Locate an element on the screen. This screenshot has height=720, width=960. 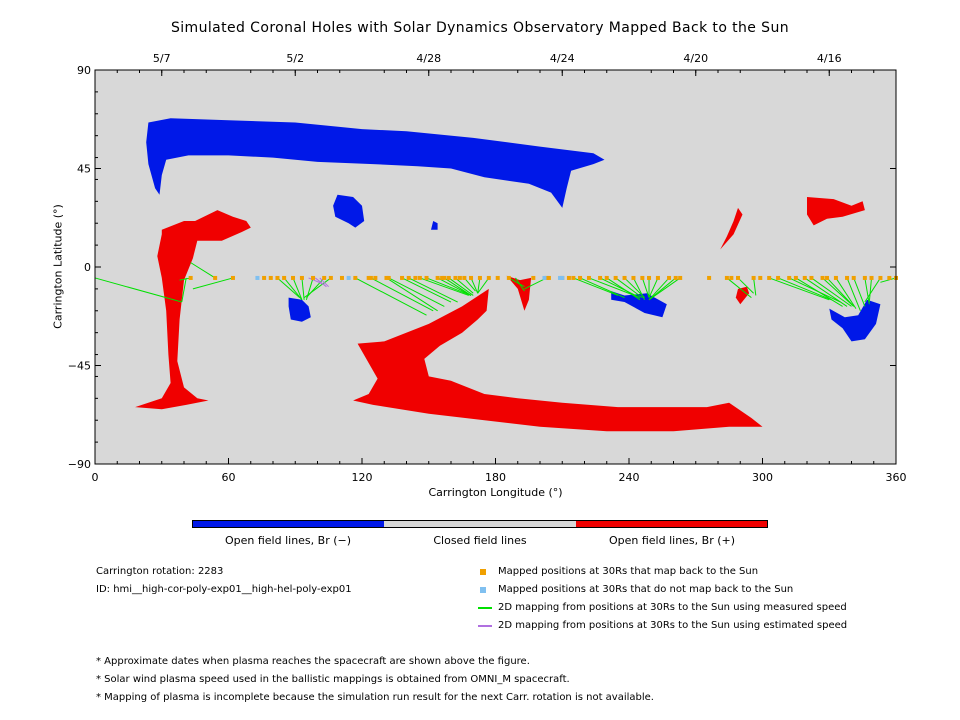
date-tick-label-4: 4/20 is located at coordinates (695, 58).